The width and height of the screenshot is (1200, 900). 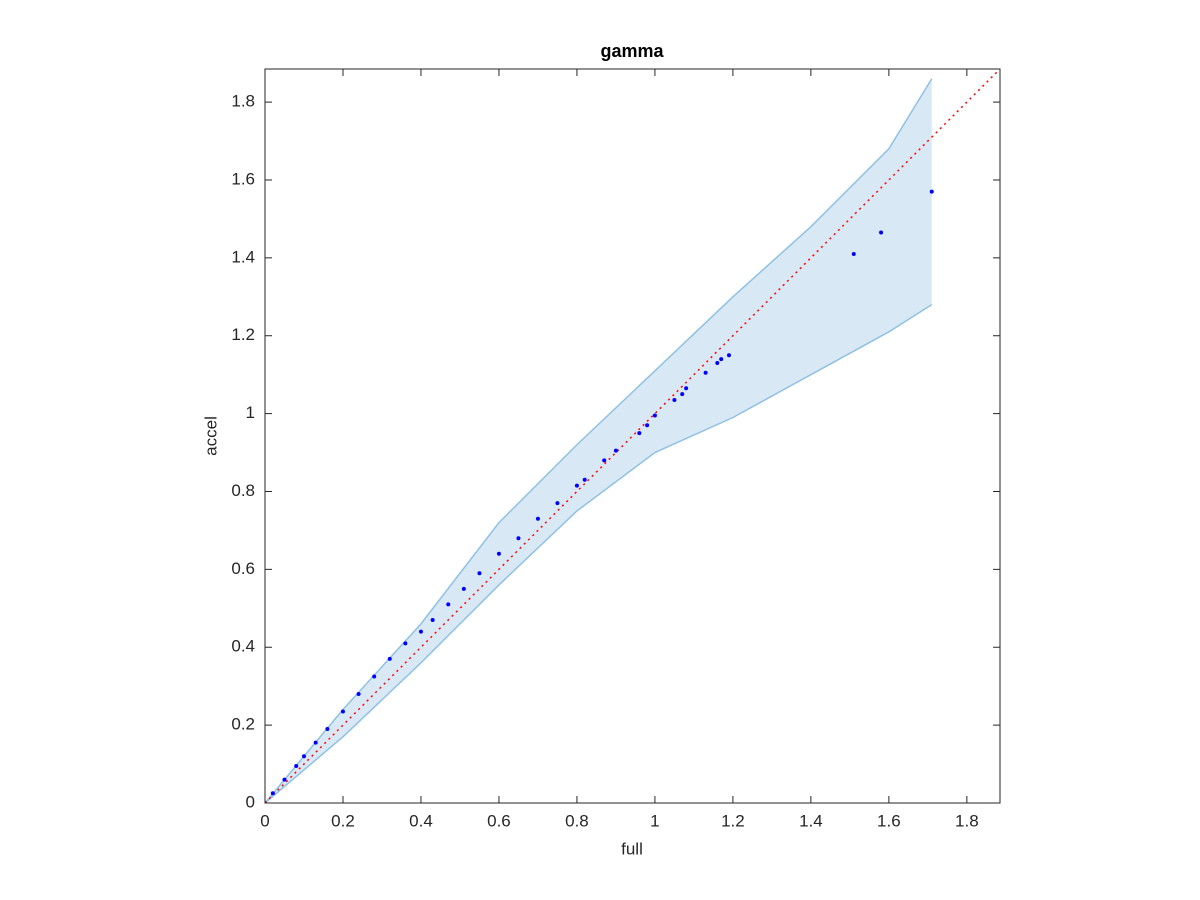 I want to click on x-tick-label: 1.4, so click(x=811, y=820).